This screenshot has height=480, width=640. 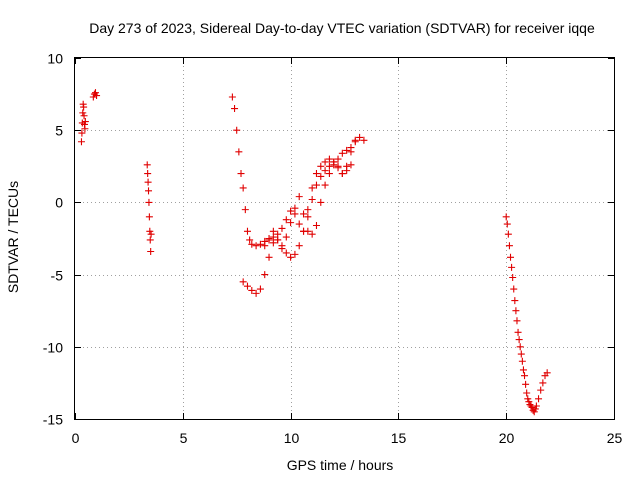 What do you see at coordinates (53, 420) in the screenshot?
I see `y-tick-label: -15` at bounding box center [53, 420].